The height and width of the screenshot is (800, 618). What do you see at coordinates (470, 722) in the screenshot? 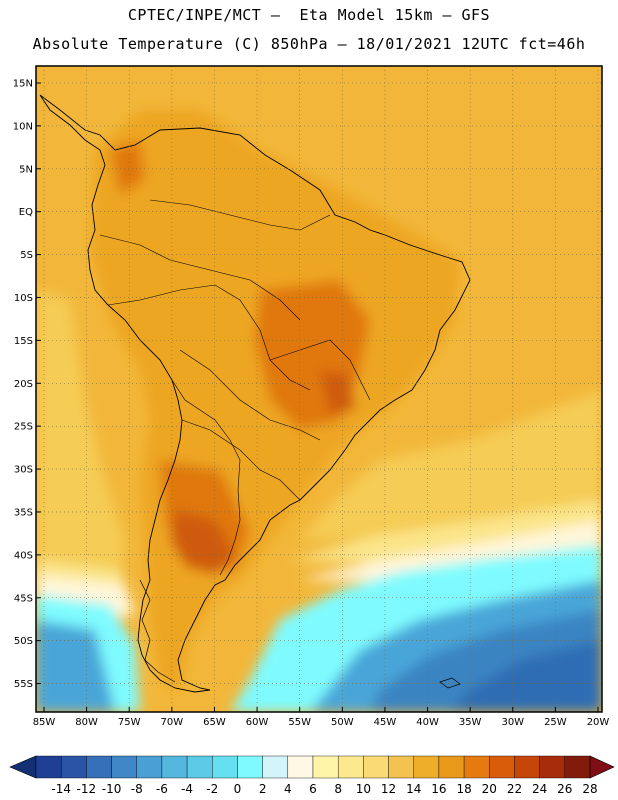
I see `longitude-label: 35W` at bounding box center [470, 722].